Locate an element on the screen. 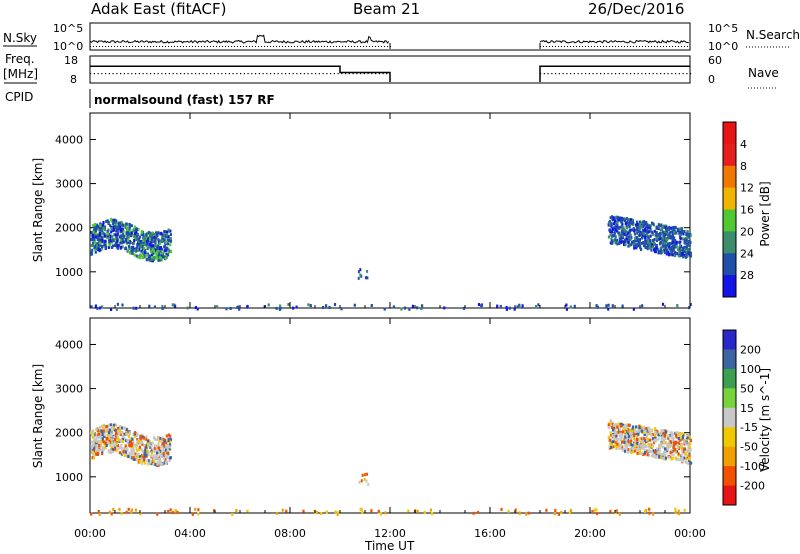  noise-bottom-tick-right: 10^0 is located at coordinates (723, 46).